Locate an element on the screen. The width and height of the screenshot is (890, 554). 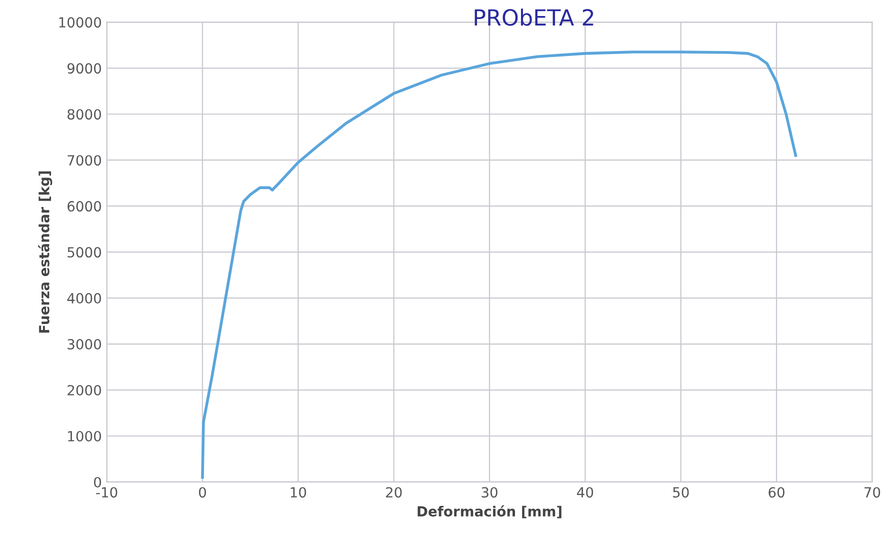
y-tick-label: 4000 is located at coordinates (84, 298).